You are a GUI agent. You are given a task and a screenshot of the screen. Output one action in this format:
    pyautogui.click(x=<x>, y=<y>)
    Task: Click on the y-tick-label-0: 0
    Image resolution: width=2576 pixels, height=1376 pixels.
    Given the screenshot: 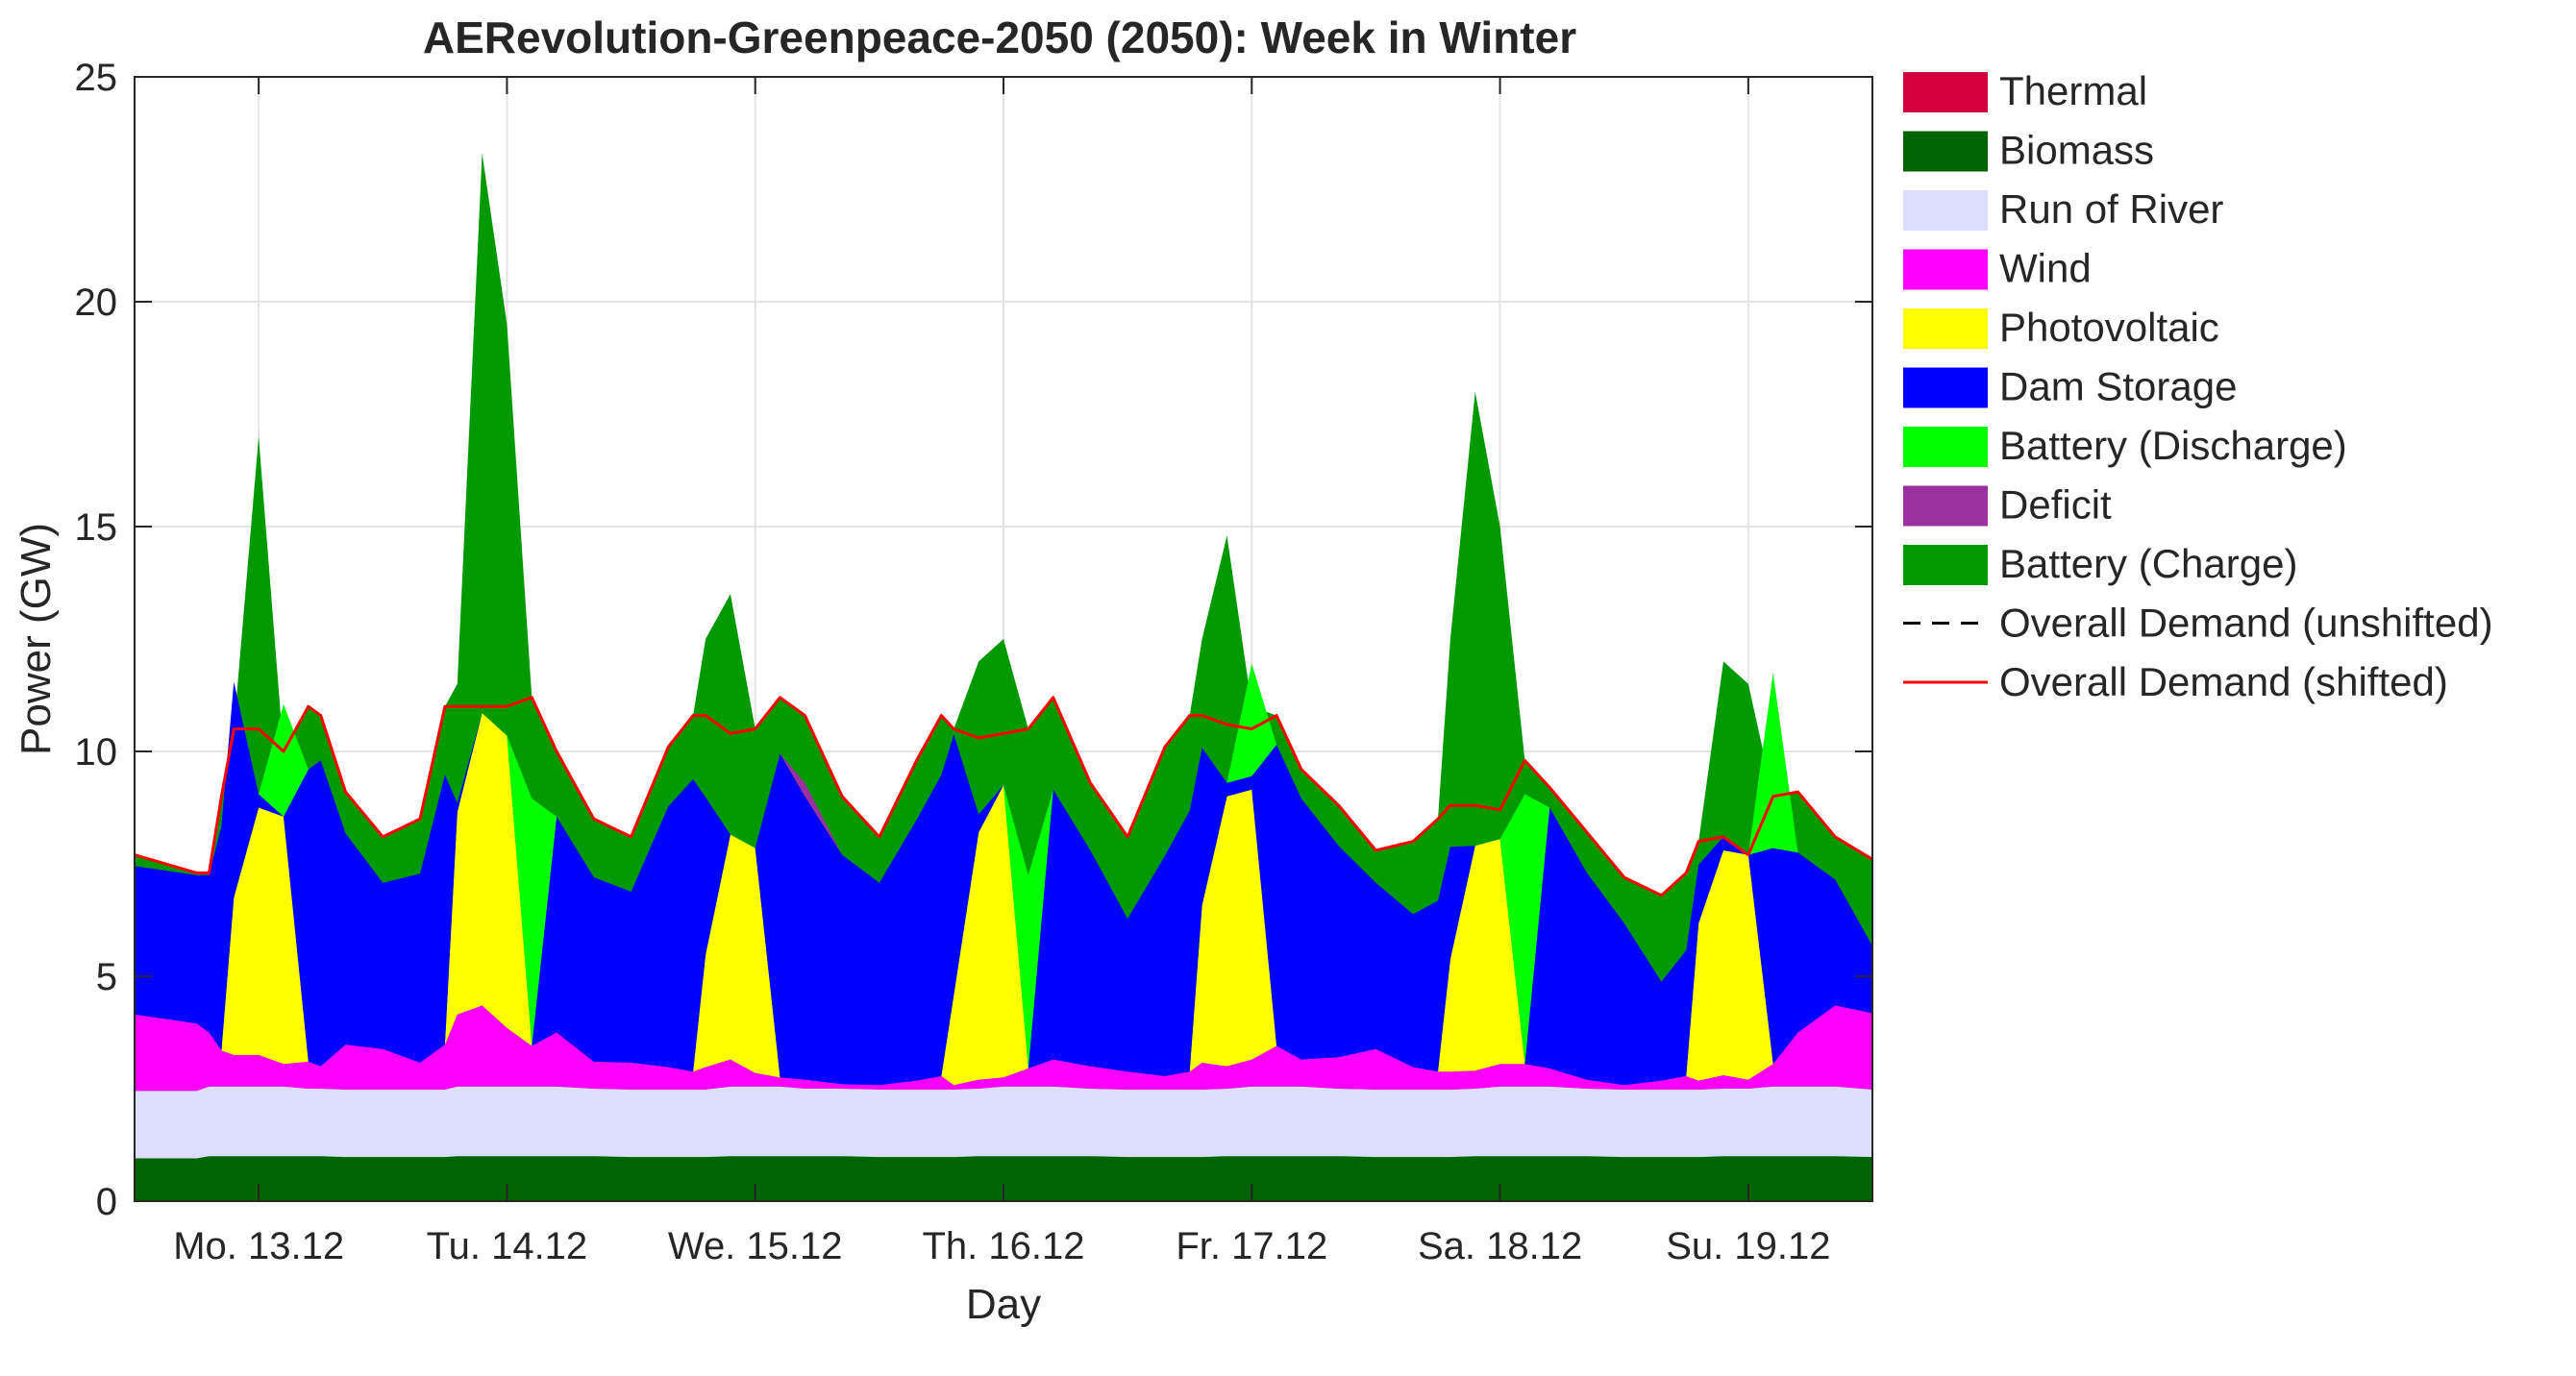 What is the action you would take?
    pyautogui.click(x=106, y=1202)
    